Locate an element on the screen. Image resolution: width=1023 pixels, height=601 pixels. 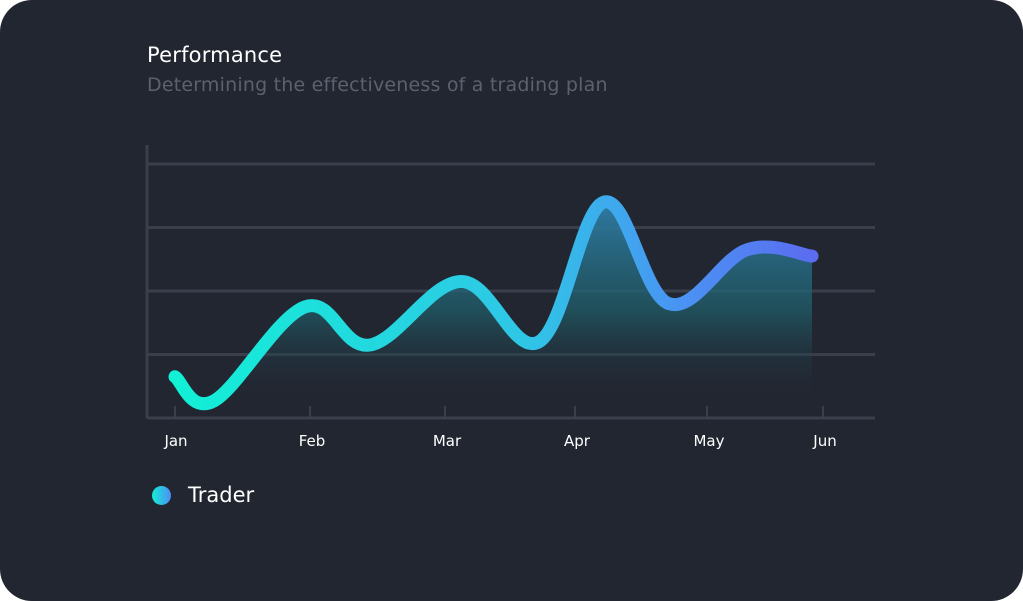
x-tick-label-jun: Jun is located at coordinates (824, 441).